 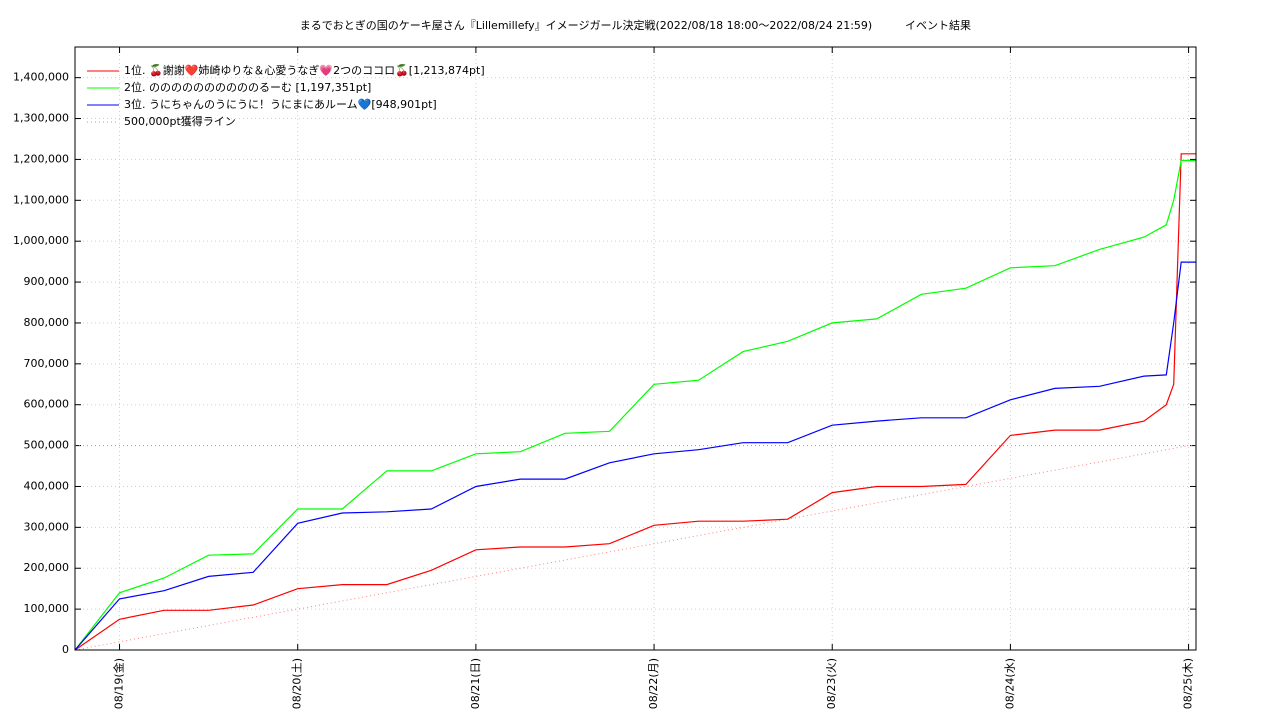 What do you see at coordinates (119, 683) in the screenshot?
I see `x-tick-label: 08/19(金)` at bounding box center [119, 683].